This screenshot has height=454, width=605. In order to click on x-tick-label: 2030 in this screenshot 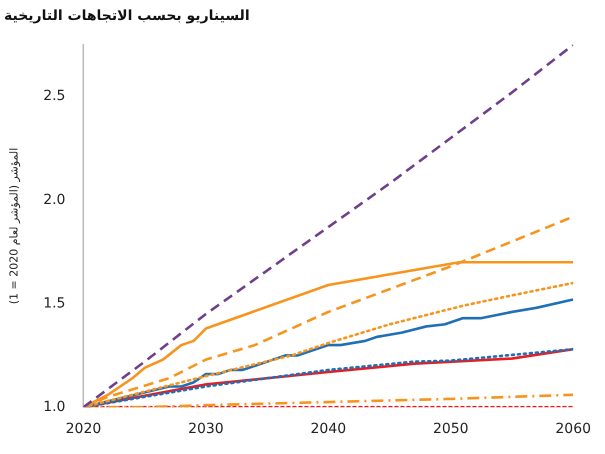, I will do `click(206, 429)`.